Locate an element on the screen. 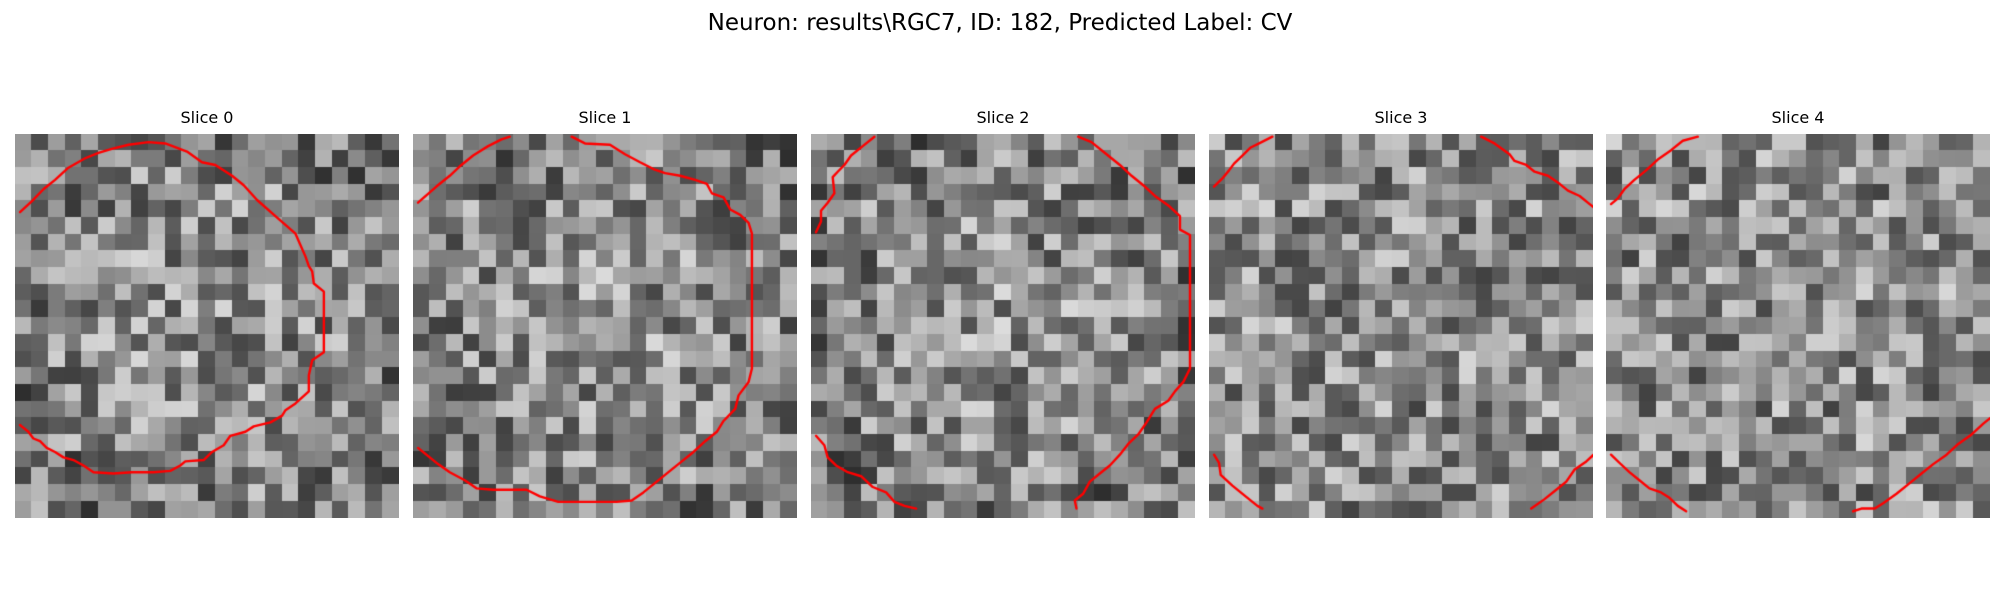 Image resolution: width=2000 pixels, height=600 pixels. slice-title-2: Slice 2 is located at coordinates (1003, 117).